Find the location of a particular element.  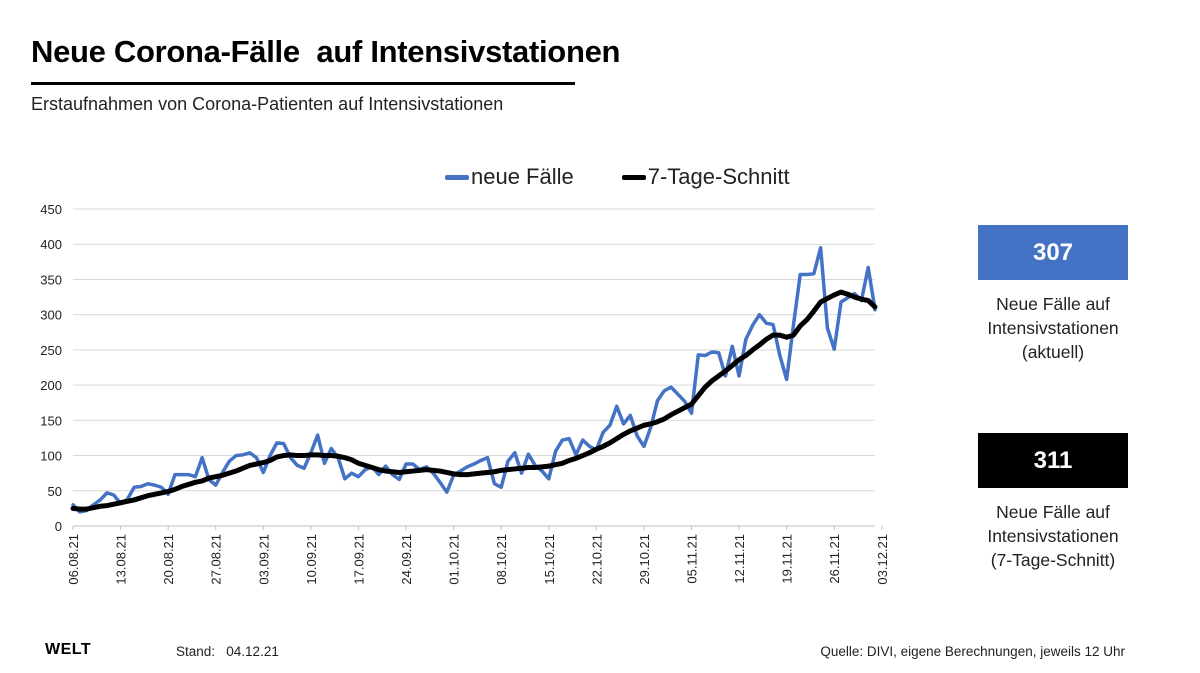

legend-item-7day-average: 7-Tage-Schnitt is located at coordinates (705, 177).